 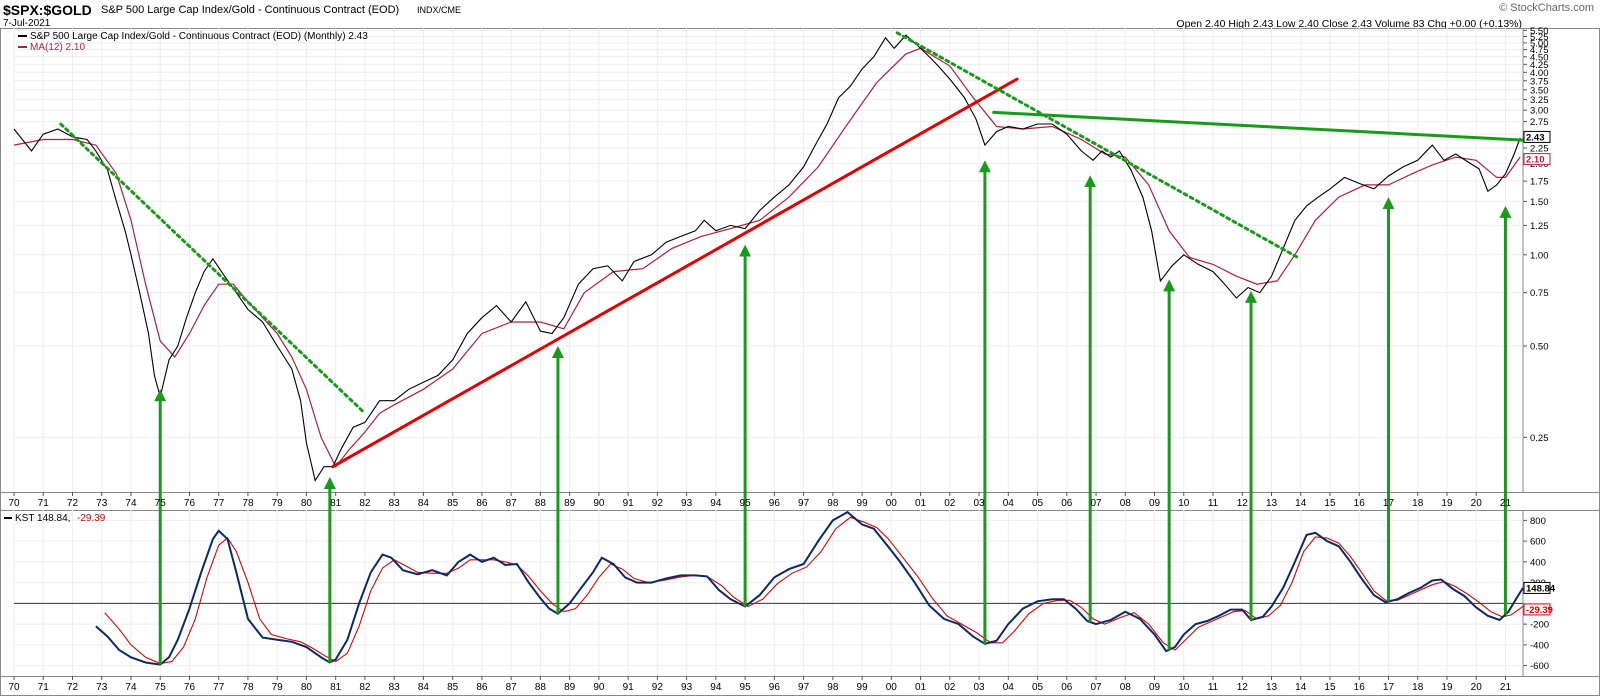 What do you see at coordinates (365, 687) in the screenshot?
I see `x-tick-label: 82` at bounding box center [365, 687].